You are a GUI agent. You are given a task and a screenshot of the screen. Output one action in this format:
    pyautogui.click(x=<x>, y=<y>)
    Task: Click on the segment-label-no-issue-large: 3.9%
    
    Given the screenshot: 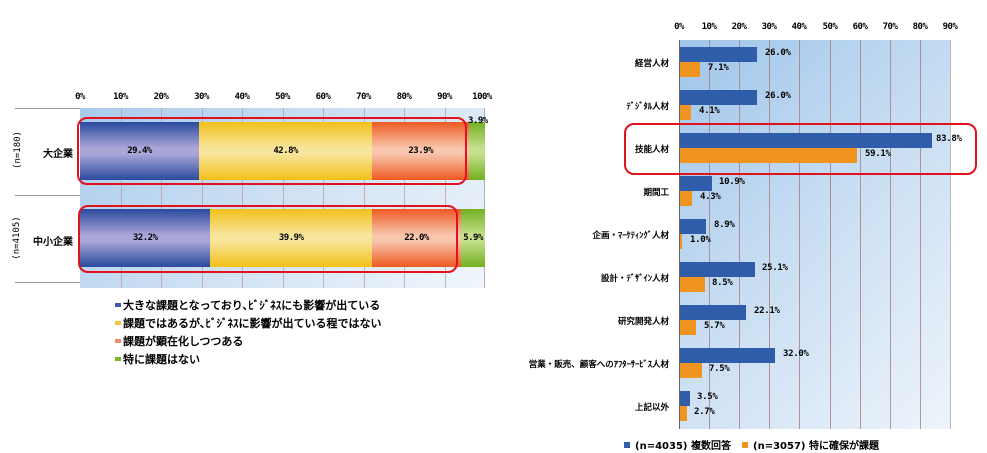 What is the action you would take?
    pyautogui.click(x=478, y=121)
    